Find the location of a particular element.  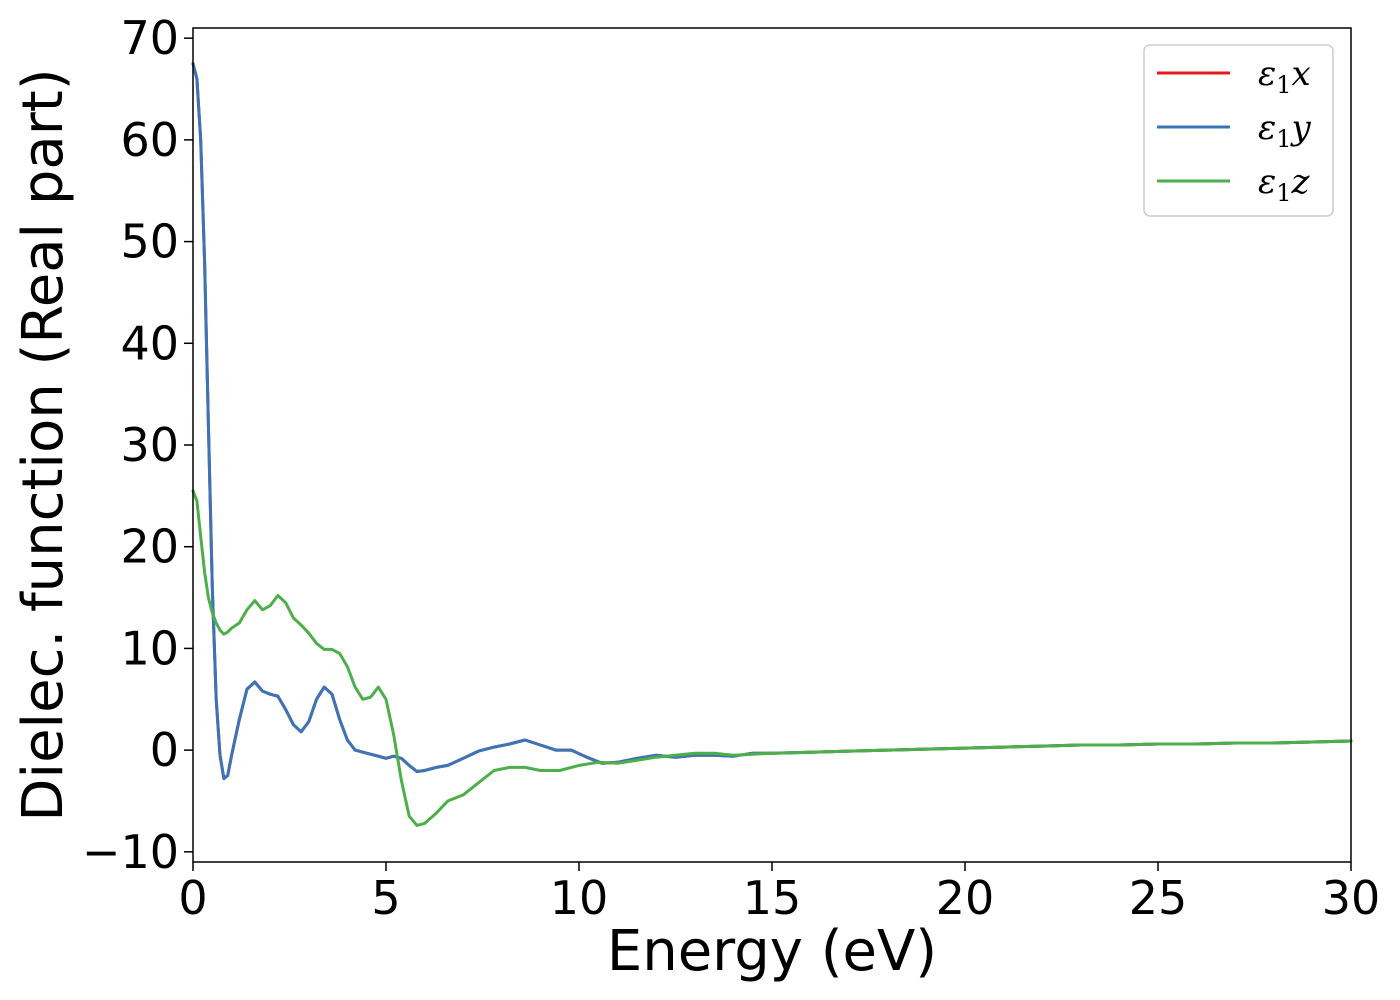

y-tick-label: 70 is located at coordinates (149, 38).